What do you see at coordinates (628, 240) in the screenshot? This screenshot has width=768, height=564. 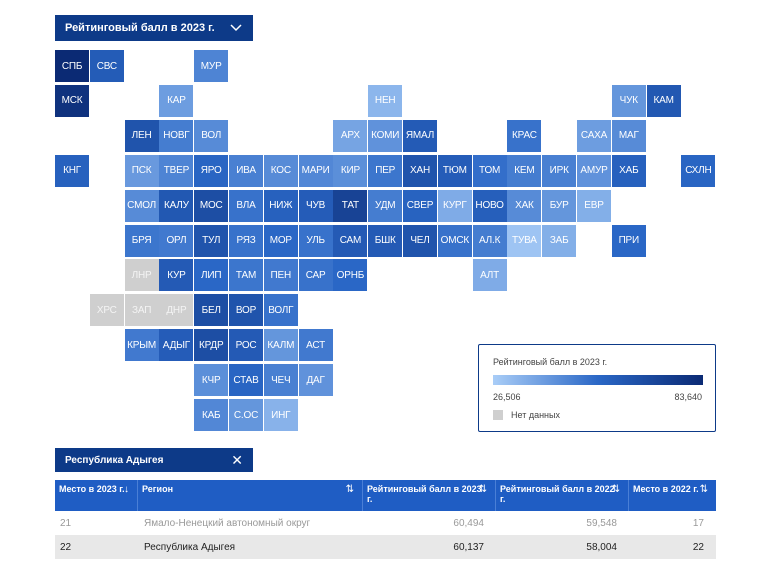 I see `region-tile-61: ПРИ` at bounding box center [628, 240].